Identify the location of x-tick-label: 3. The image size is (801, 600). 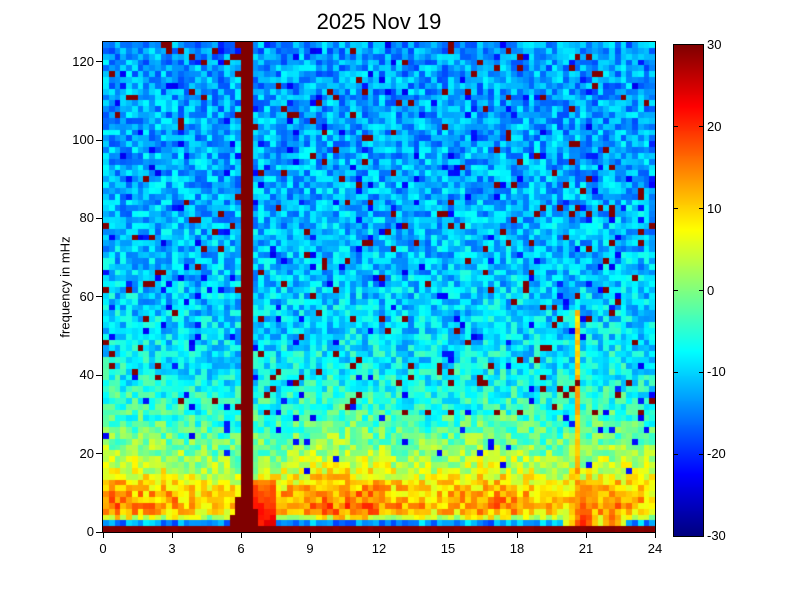
(172, 548).